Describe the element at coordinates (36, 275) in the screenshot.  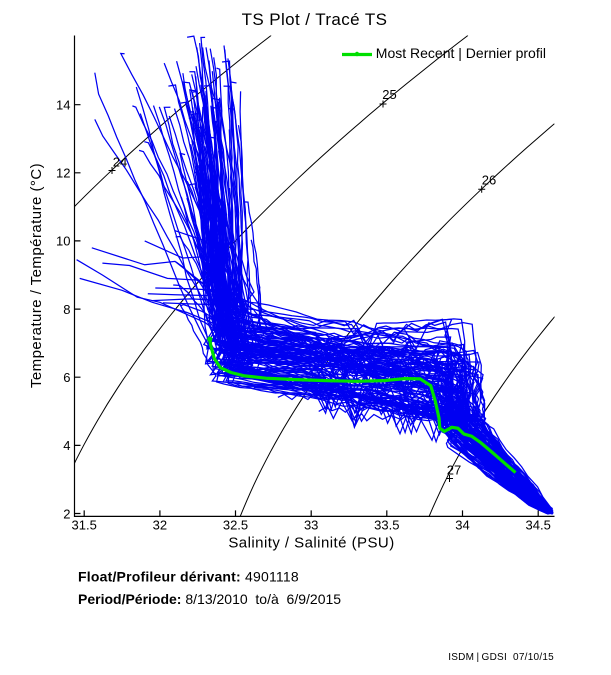
I see `svg-text: Temperature / Température (°C)` at that location.